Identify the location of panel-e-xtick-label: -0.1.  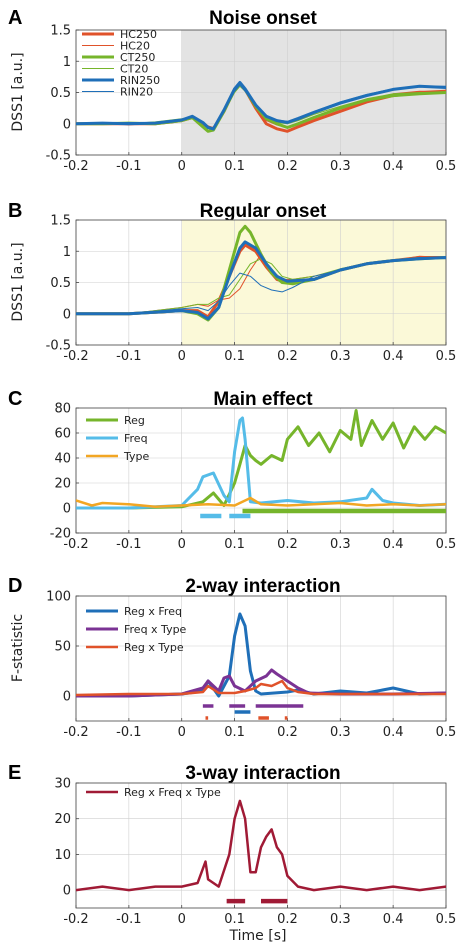
(128, 919).